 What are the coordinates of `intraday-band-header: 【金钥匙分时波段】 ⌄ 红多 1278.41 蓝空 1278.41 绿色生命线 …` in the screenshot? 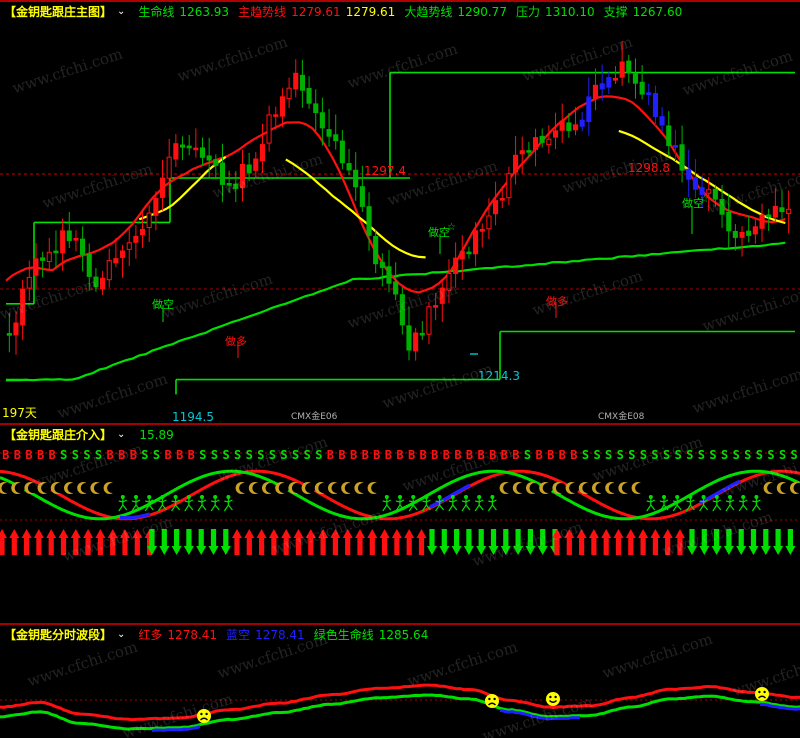 It's located at (400, 635).